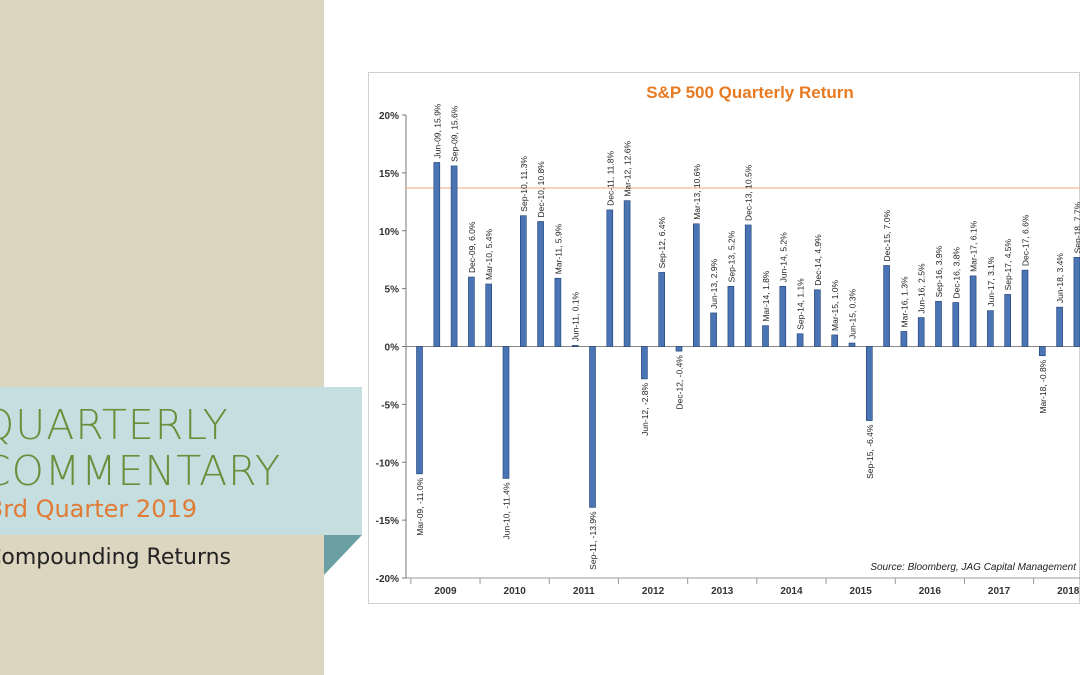 This screenshot has height=675, width=1080. Describe the element at coordinates (791, 591) in the screenshot. I see `year-label: 2014` at that location.